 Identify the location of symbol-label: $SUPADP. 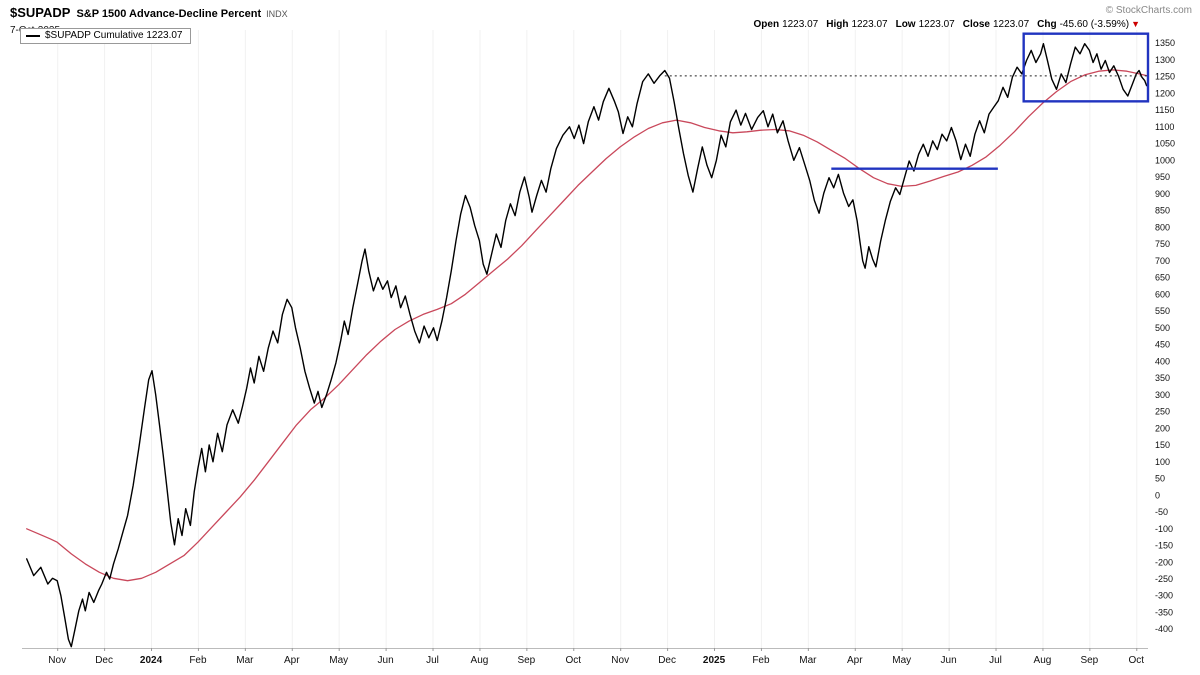
(40, 12).